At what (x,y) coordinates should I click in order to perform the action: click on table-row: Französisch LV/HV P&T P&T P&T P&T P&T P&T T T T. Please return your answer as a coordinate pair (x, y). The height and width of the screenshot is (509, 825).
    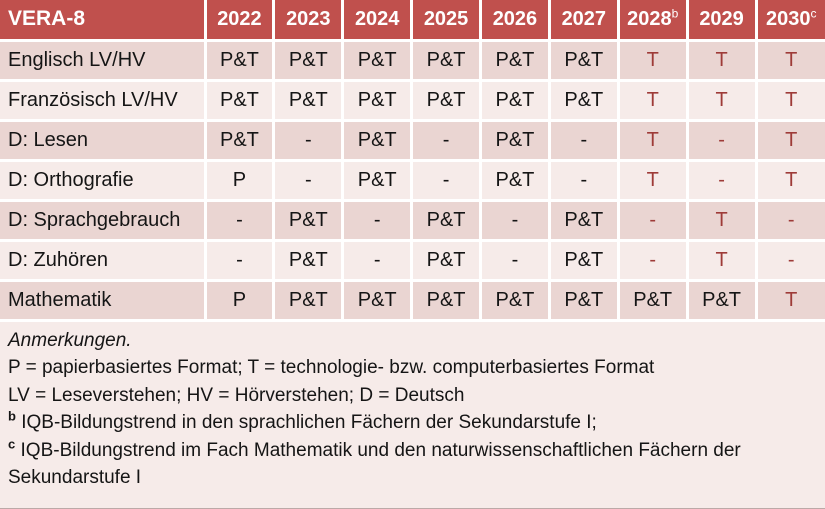
    Looking at the image, I should click on (412, 101).